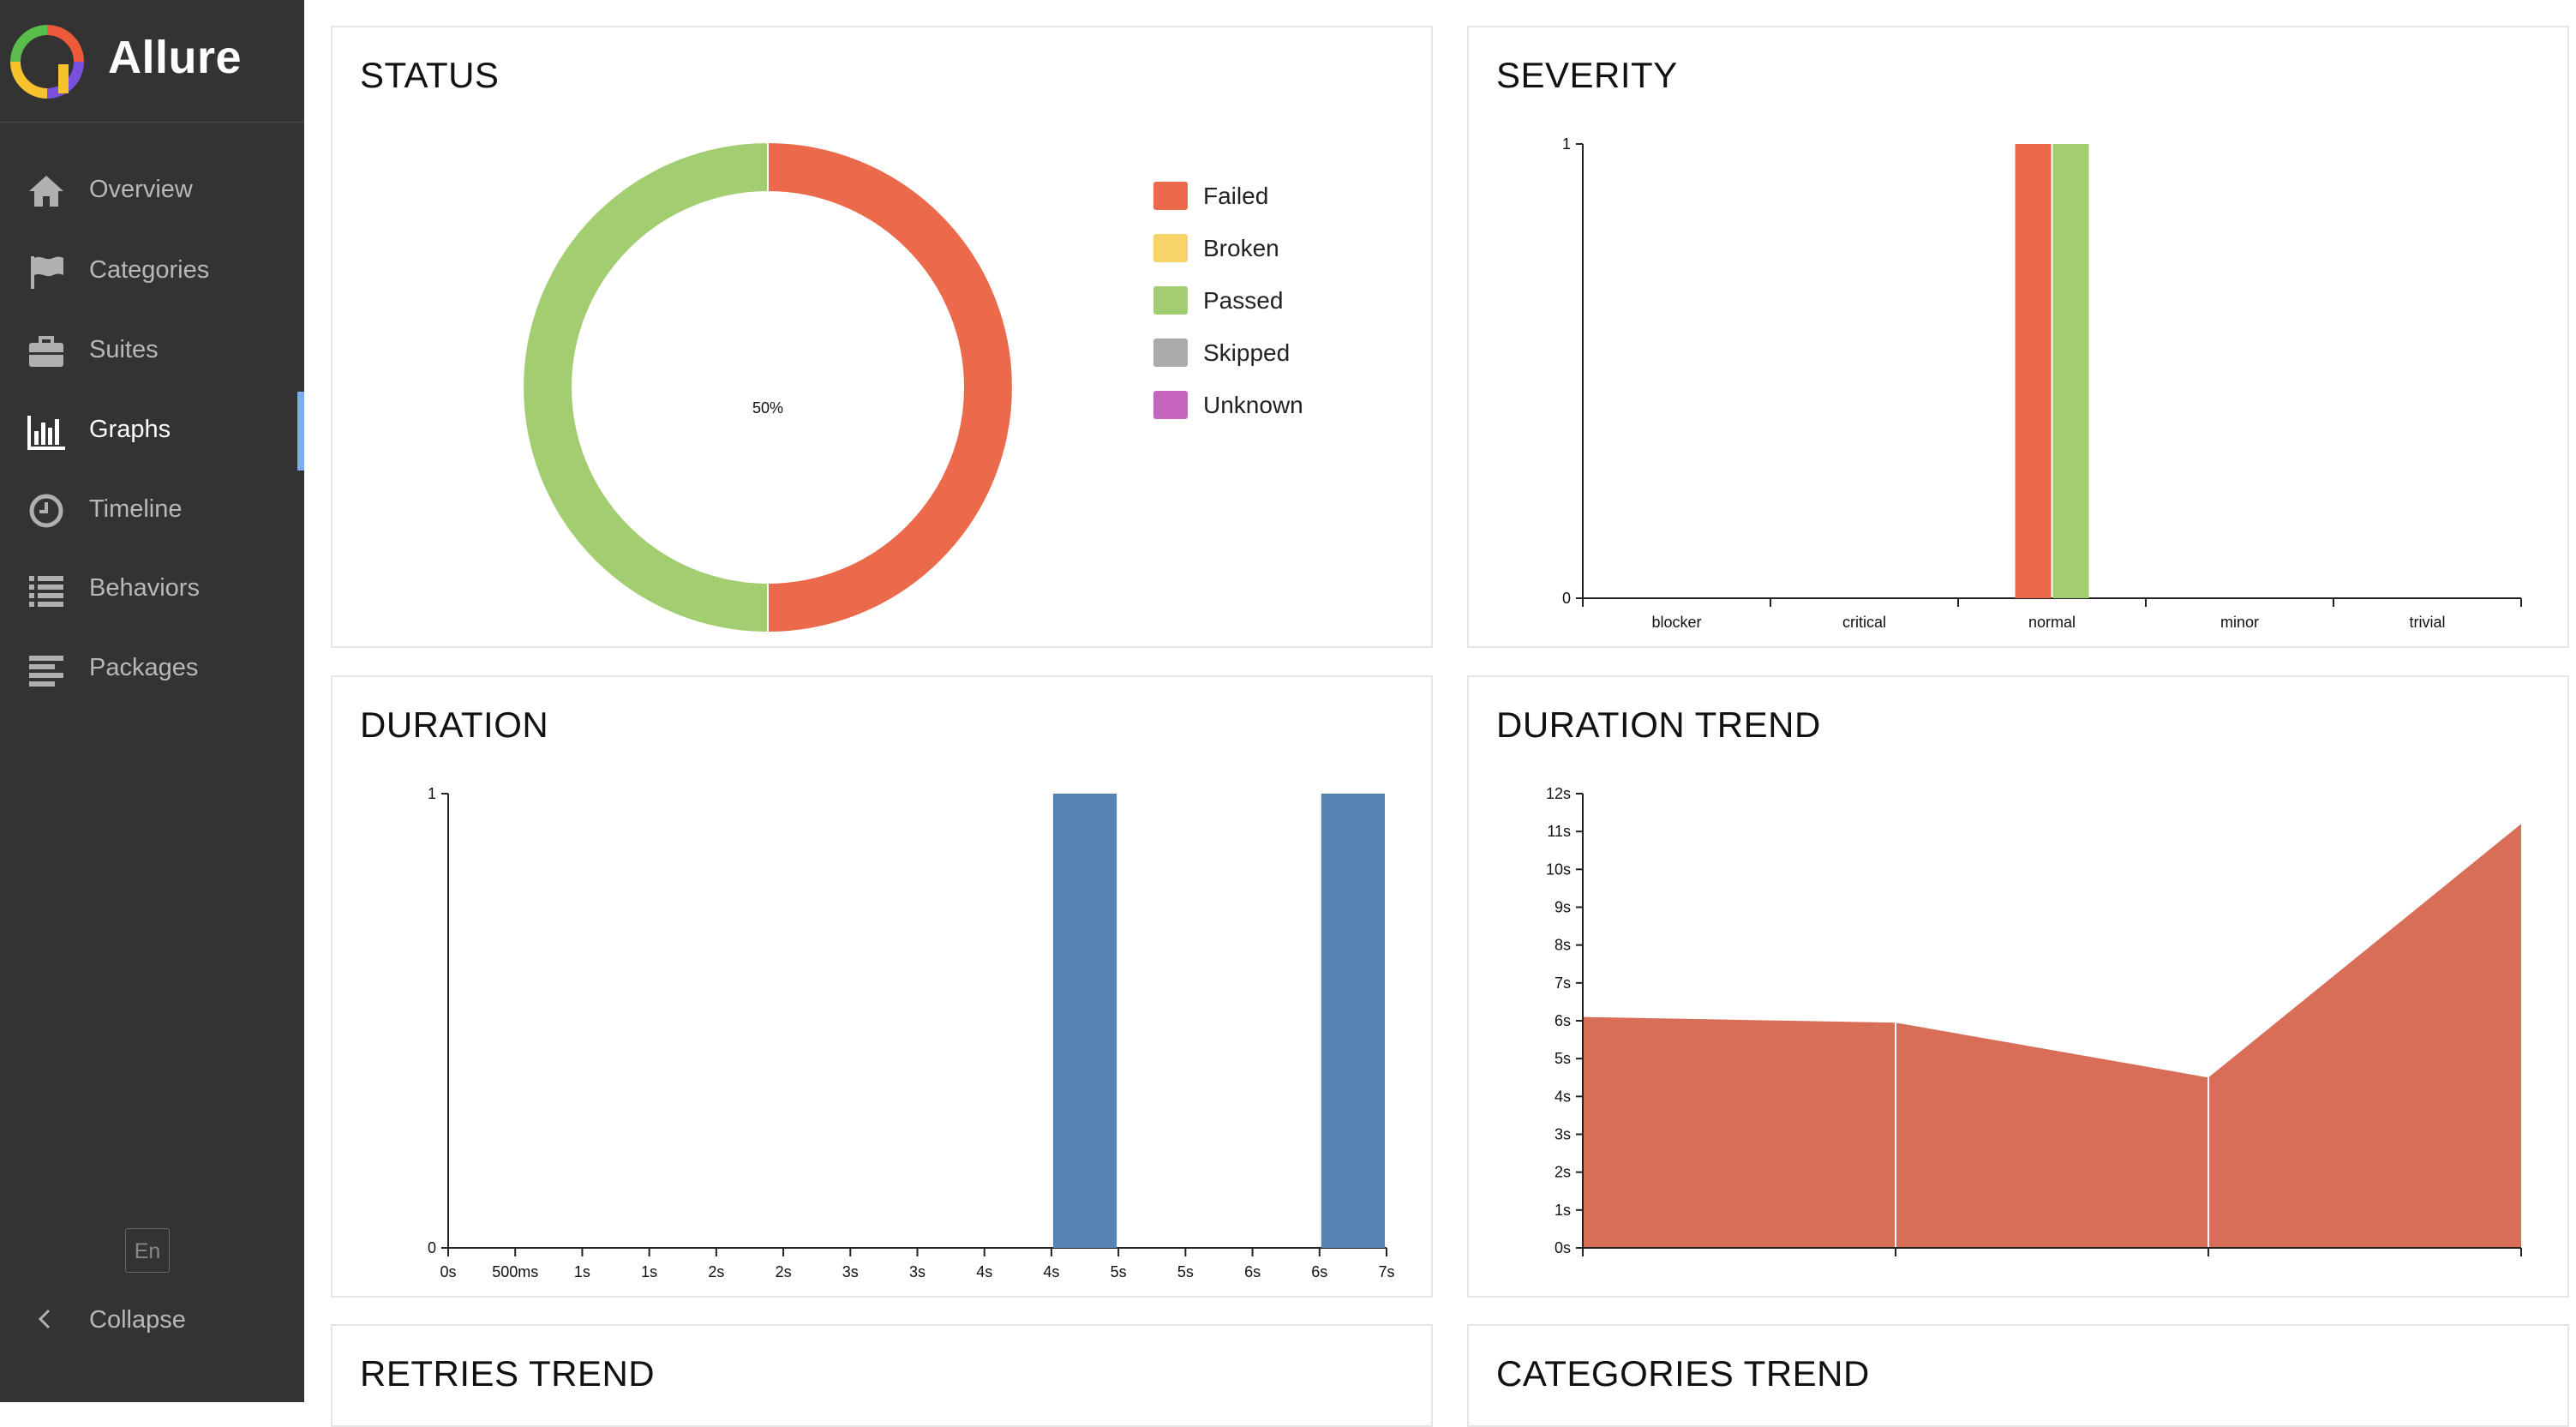 This screenshot has height=1427, width=2576. I want to click on align-left-icon, so click(46, 671).